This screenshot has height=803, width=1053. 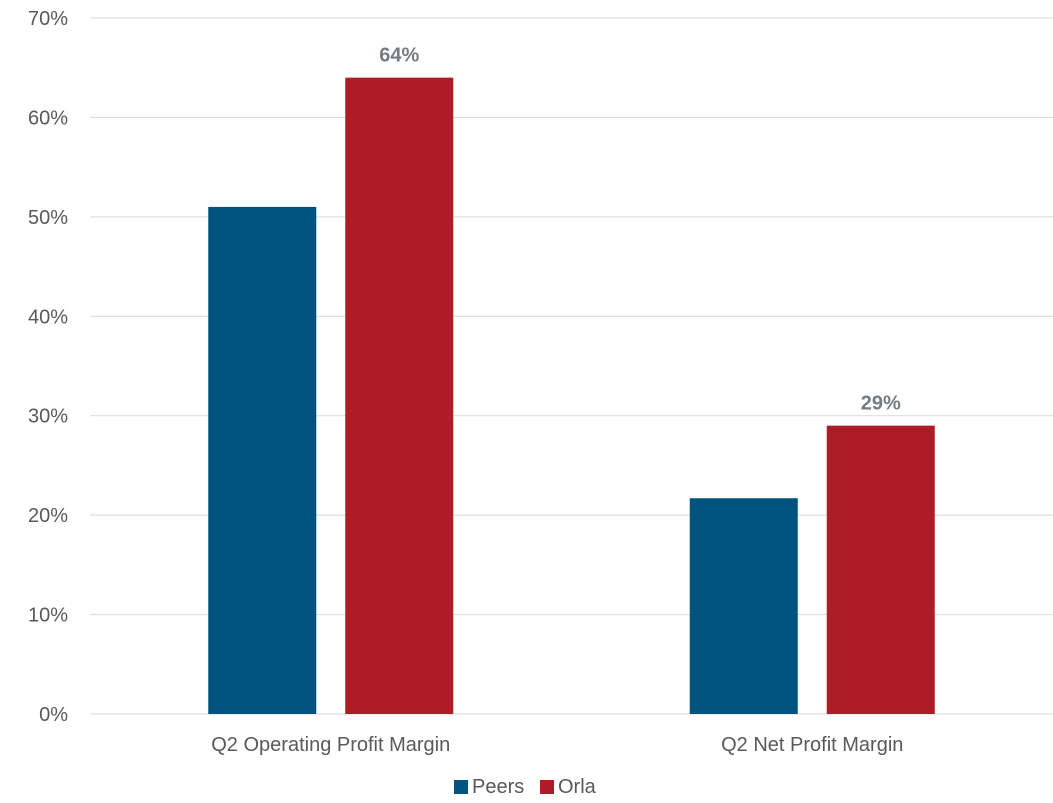 What do you see at coordinates (48, 616) in the screenshot?
I see `y-tick-label: 10%` at bounding box center [48, 616].